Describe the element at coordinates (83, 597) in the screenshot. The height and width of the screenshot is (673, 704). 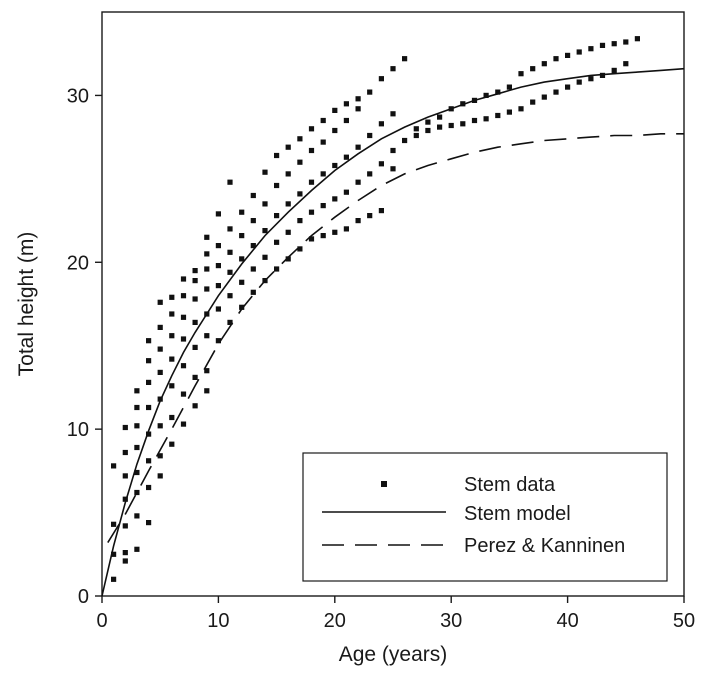
I see `y-tick-label: 0` at that location.